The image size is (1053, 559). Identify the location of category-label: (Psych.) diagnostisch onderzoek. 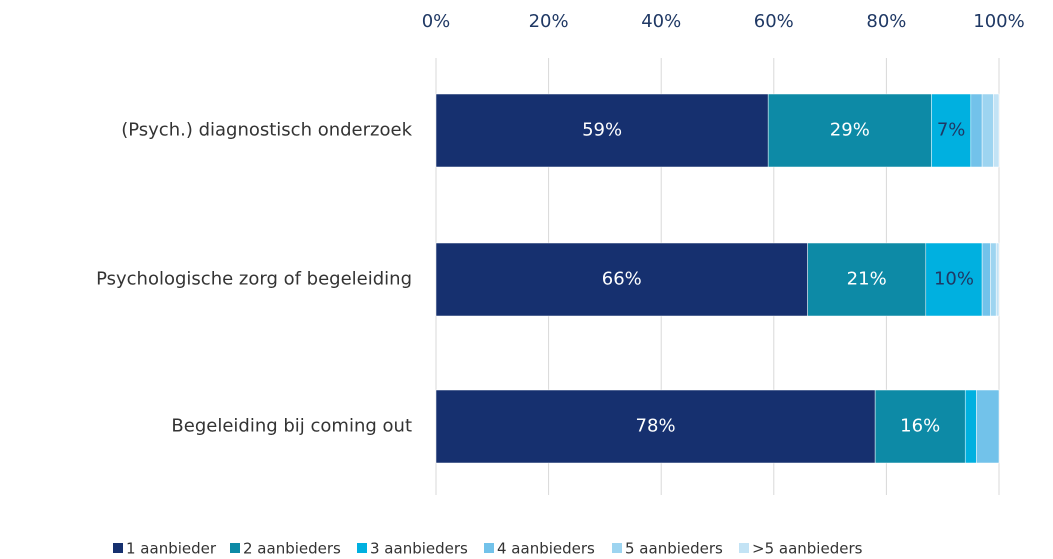
(266, 130).